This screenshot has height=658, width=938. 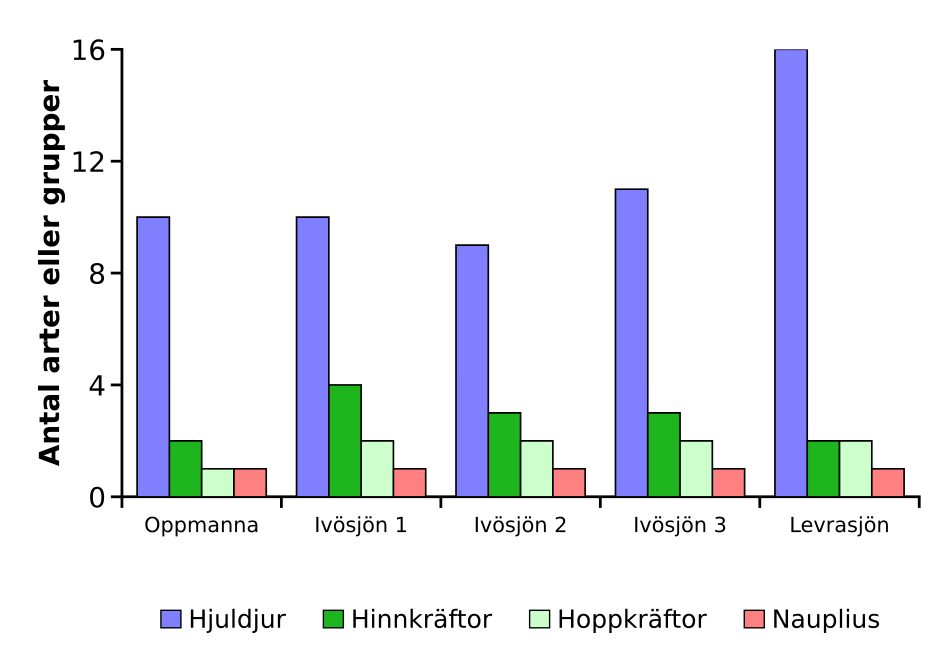 What do you see at coordinates (422, 618) in the screenshot?
I see `legend-label: Hinnkräftor` at bounding box center [422, 618].